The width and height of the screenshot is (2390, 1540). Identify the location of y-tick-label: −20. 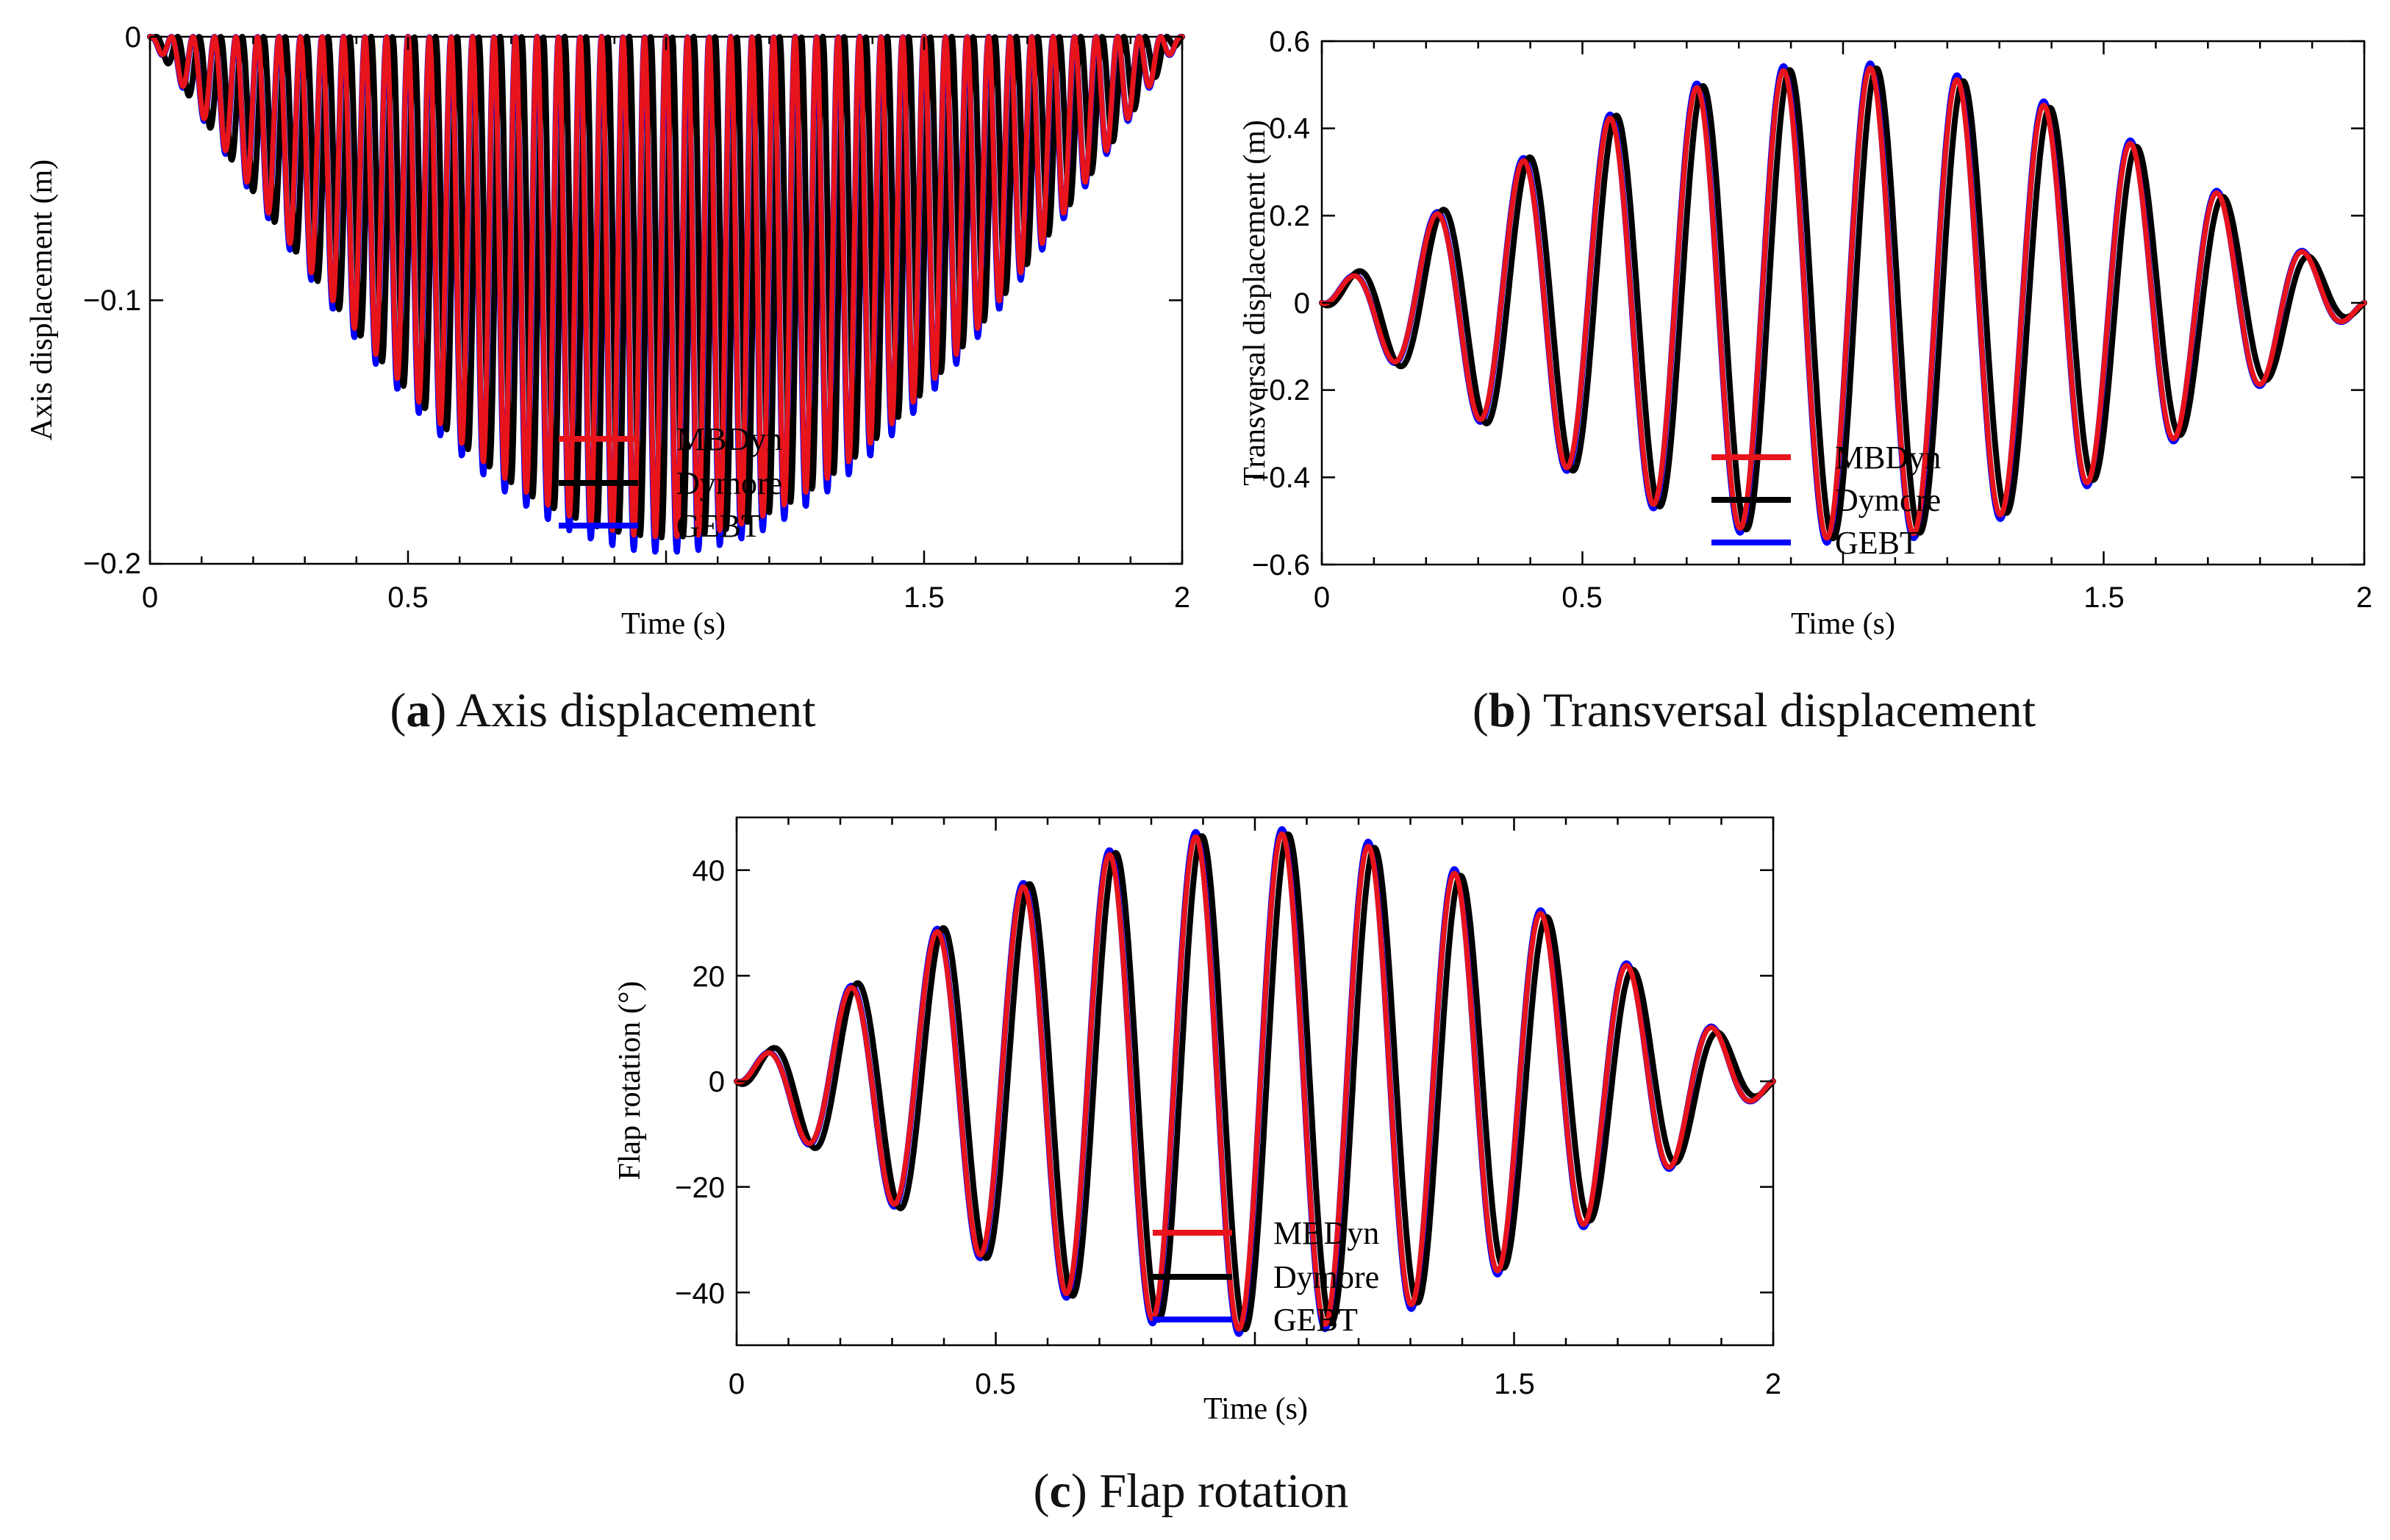
(700, 1188).